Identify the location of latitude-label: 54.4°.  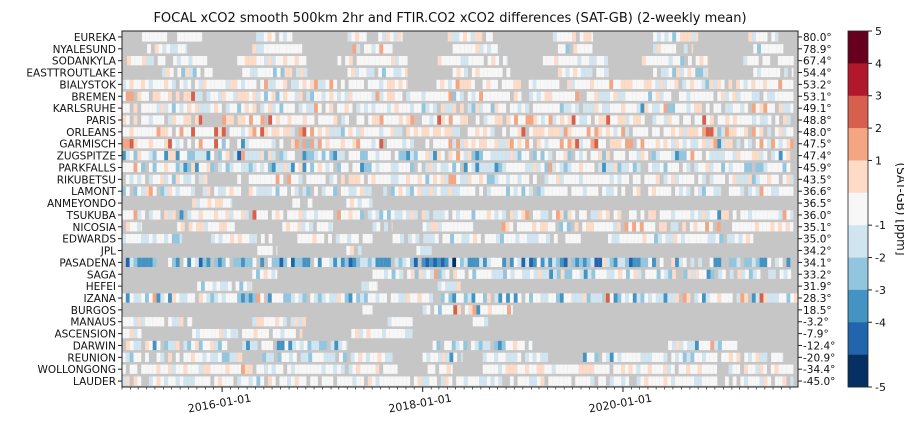
(817, 74).